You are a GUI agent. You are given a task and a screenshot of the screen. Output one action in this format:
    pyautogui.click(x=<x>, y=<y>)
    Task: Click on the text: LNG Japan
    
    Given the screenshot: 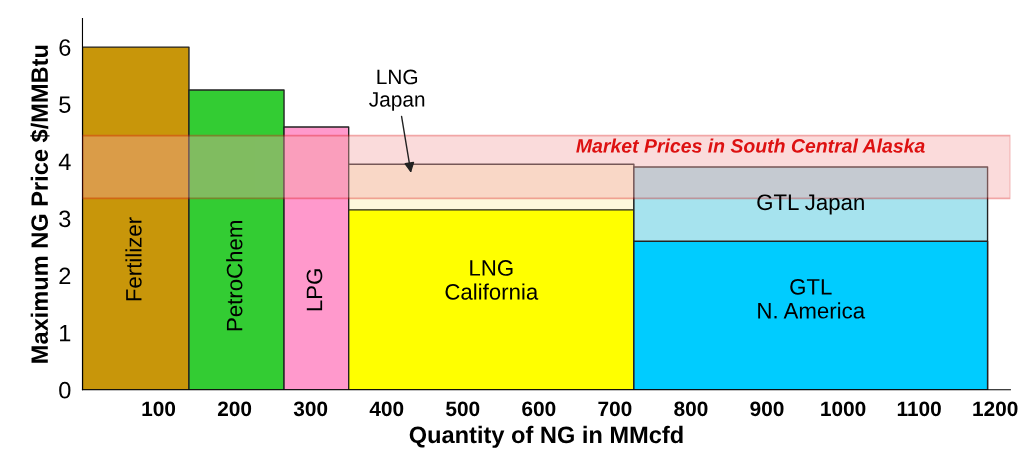 What is the action you would take?
    pyautogui.click(x=397, y=90)
    